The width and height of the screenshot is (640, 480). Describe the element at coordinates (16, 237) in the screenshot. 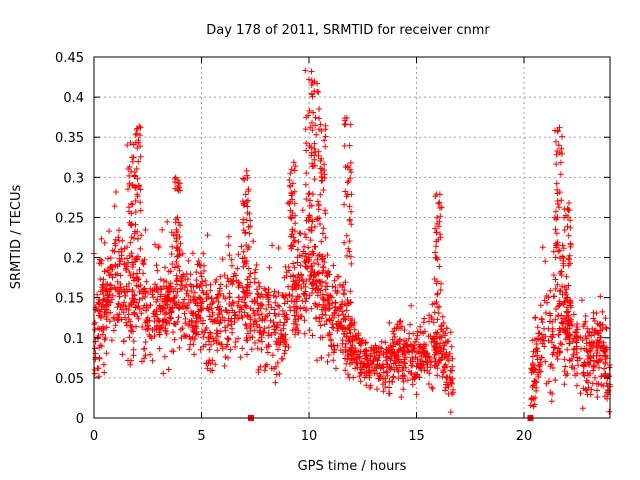

I see `y-axis-label: SRMTID / TECUs` at that location.